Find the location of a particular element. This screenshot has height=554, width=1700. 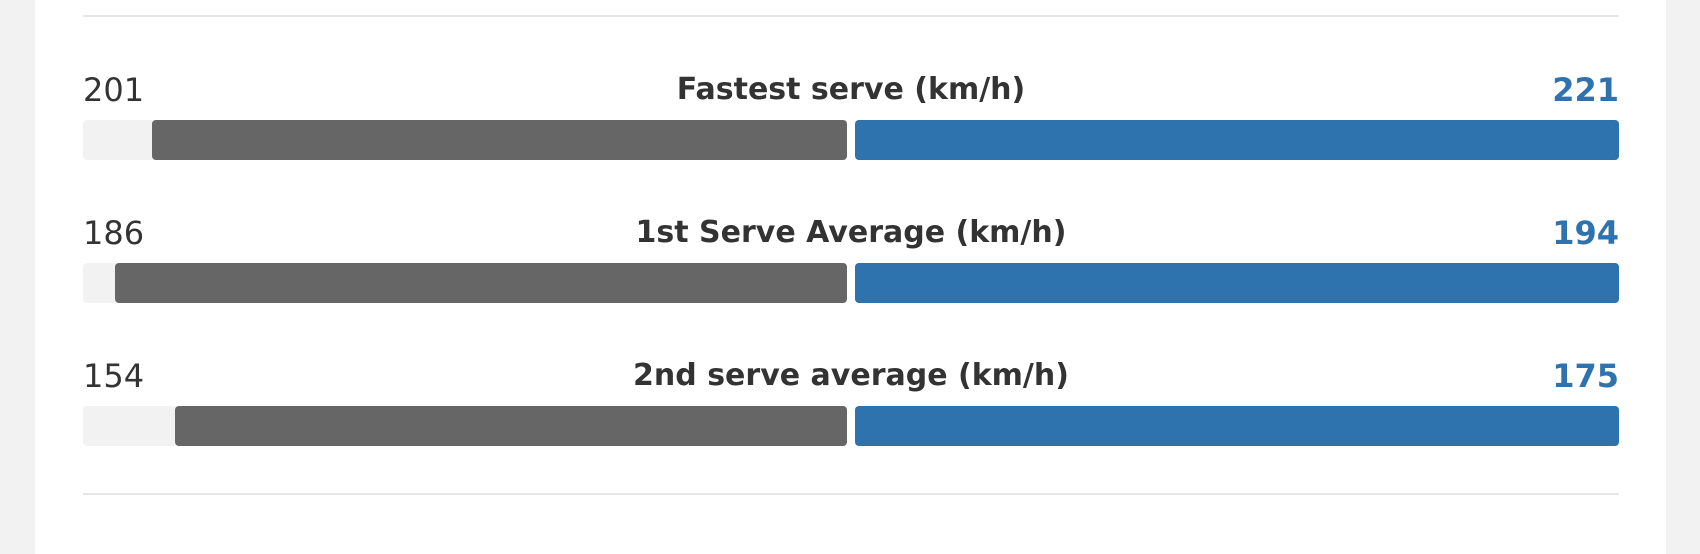

top-divider is located at coordinates (851, 16).